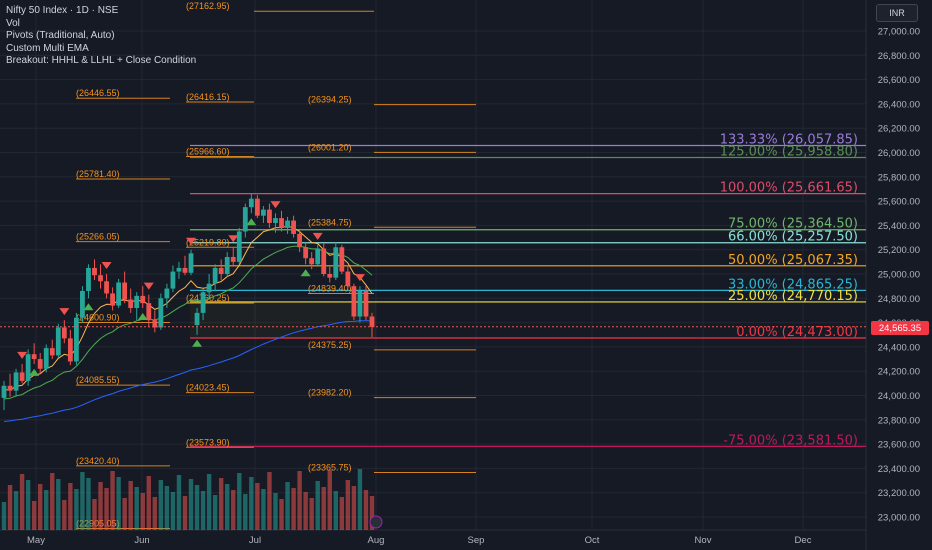 The width and height of the screenshot is (932, 550). What do you see at coordinates (208, 152) in the screenshot?
I see `pivot-label: (25966.60)` at bounding box center [208, 152].